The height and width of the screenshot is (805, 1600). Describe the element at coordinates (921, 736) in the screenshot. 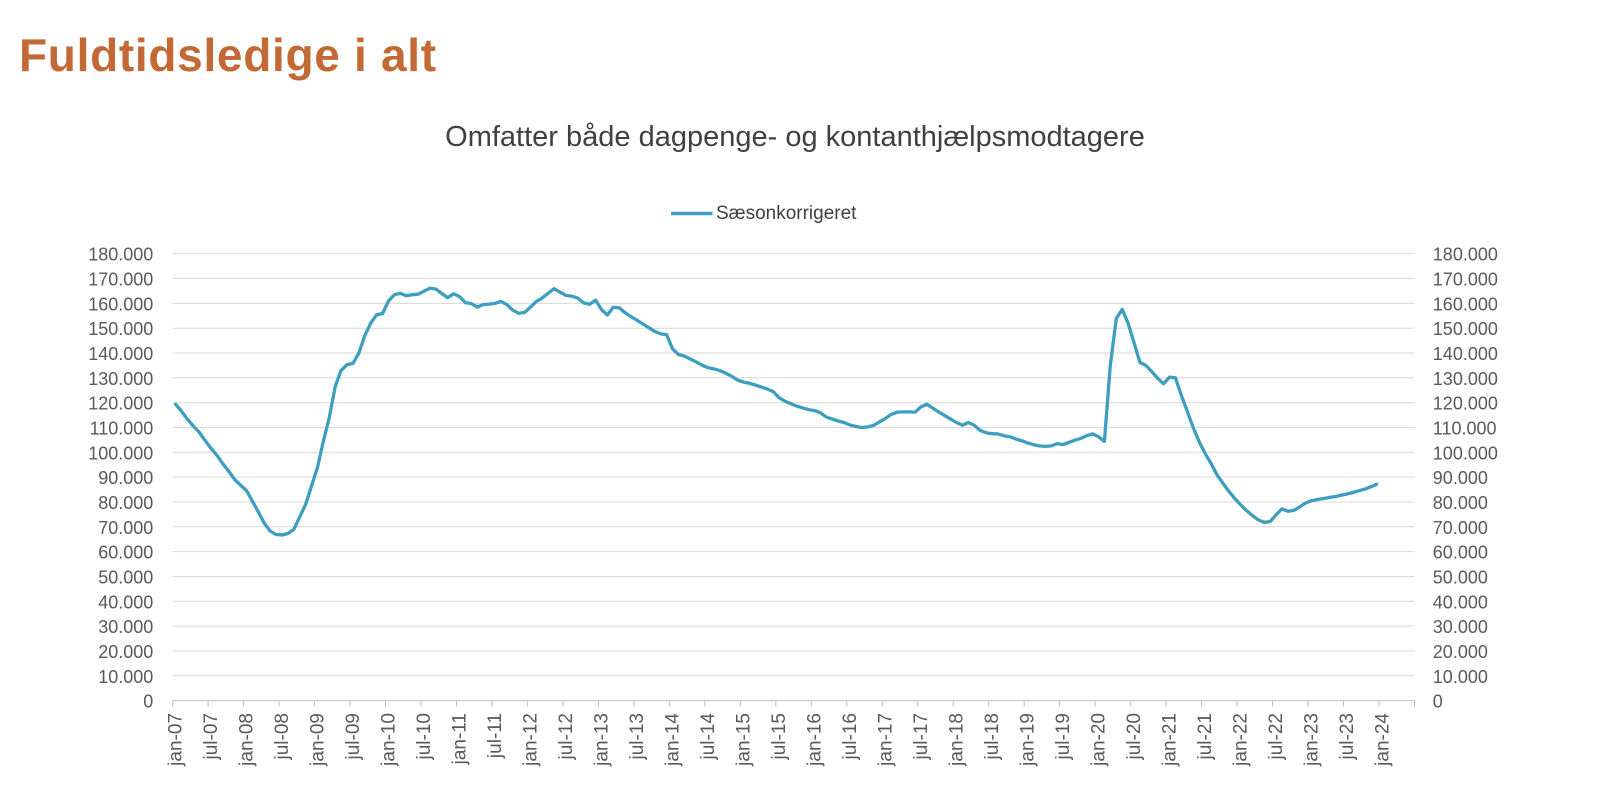

I see `svg-text: jul-17` at that location.